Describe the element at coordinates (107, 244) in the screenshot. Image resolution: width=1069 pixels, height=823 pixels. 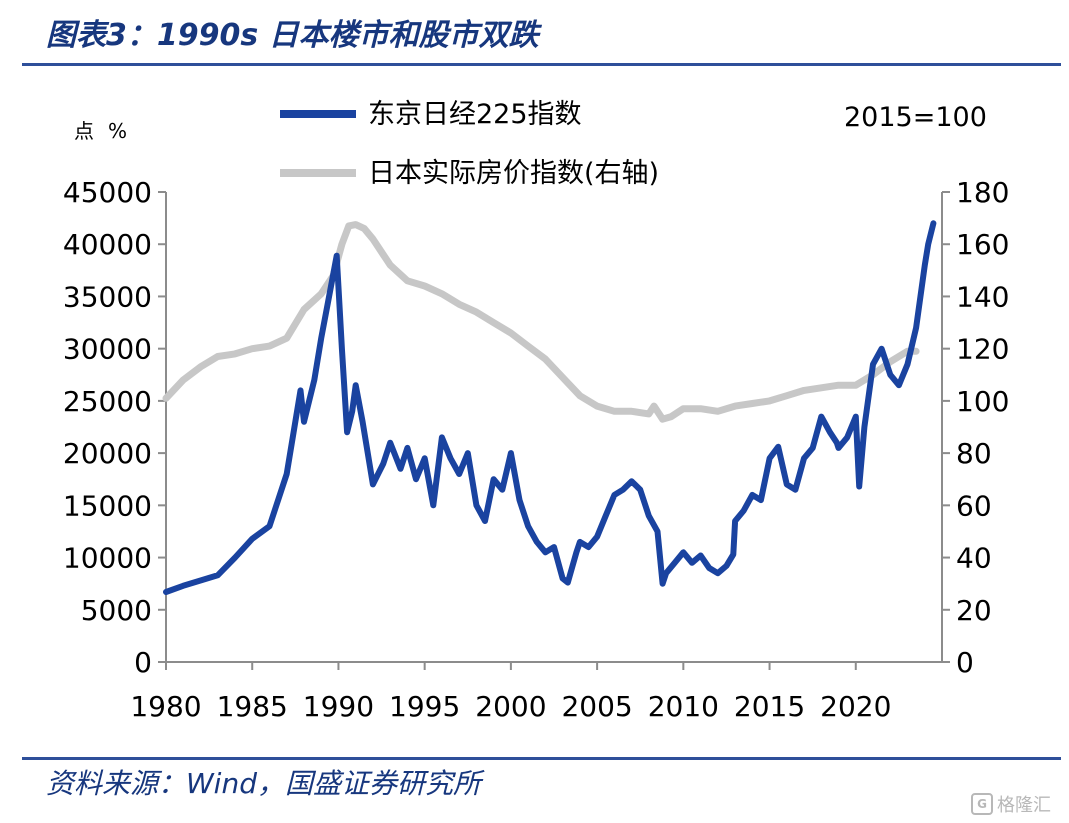
I see `left-tick-label: 40000` at that location.